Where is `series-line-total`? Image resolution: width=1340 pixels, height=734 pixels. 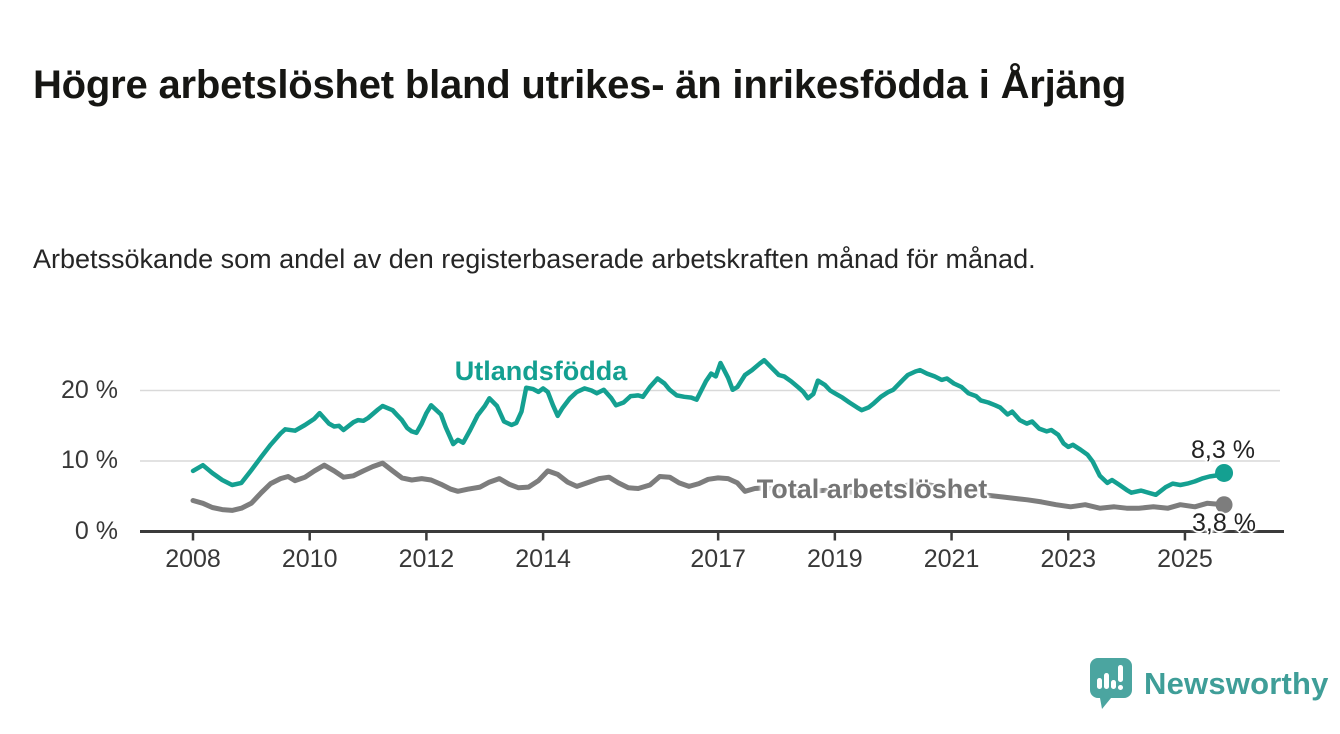 series-line-total is located at coordinates (708, 486).